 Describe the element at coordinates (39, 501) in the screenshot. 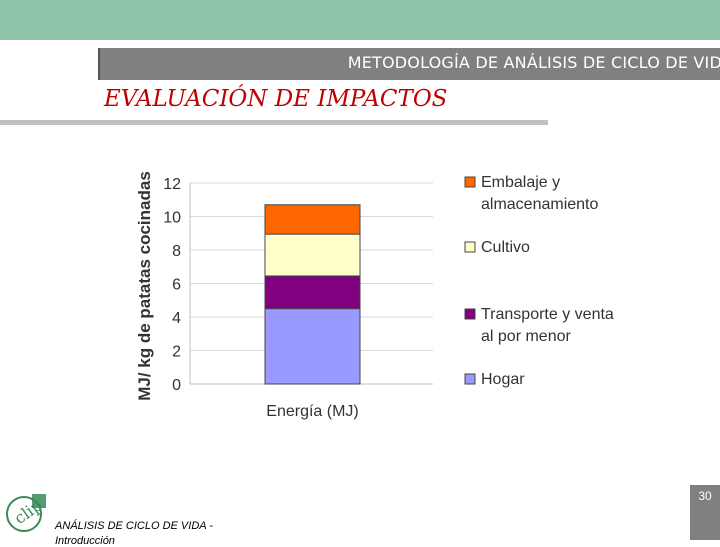

I see `logo-square` at that location.